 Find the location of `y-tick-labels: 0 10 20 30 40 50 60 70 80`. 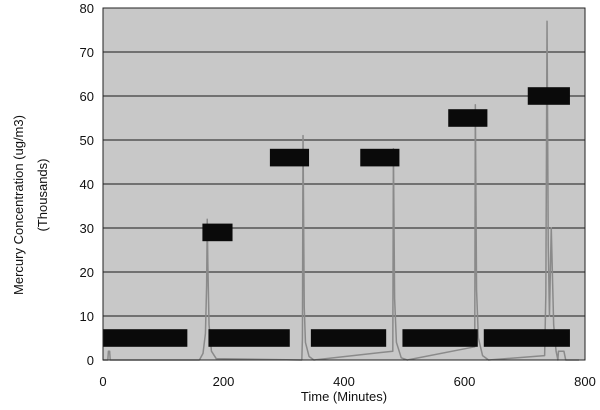

y-tick-labels: 0 10 20 30 40 50 60 70 80 is located at coordinates (87, 184).